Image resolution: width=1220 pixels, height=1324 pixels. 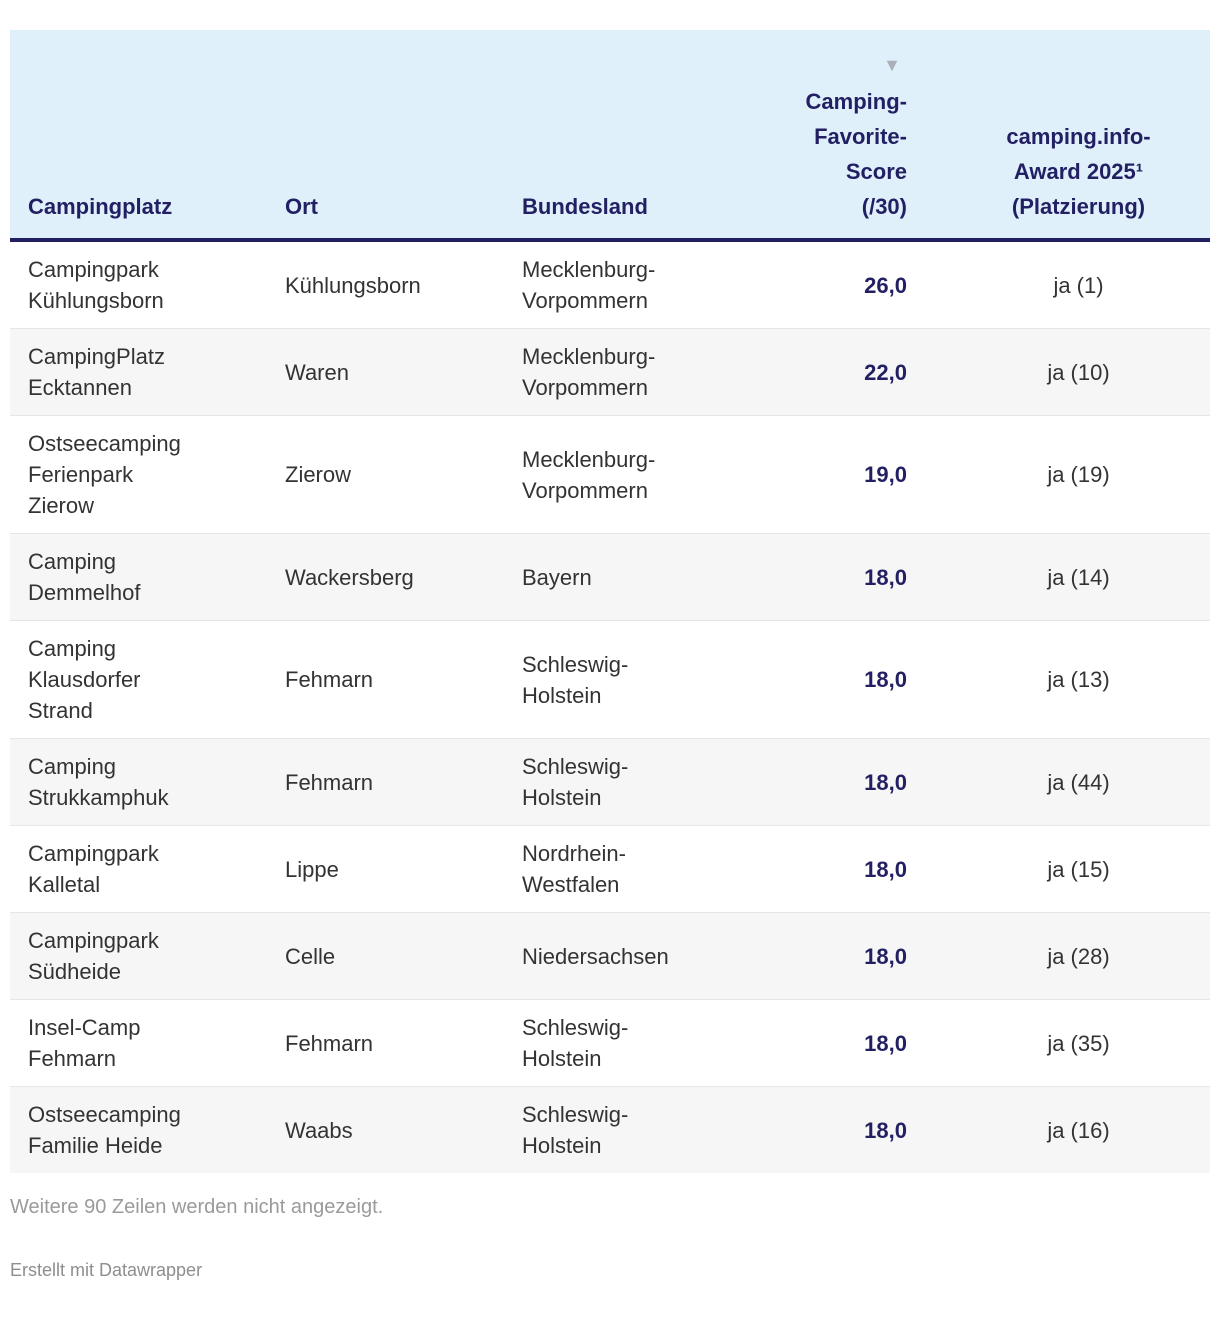 What do you see at coordinates (138, 956) in the screenshot?
I see `cell-campingplatz: Campingpark Südheide` at bounding box center [138, 956].